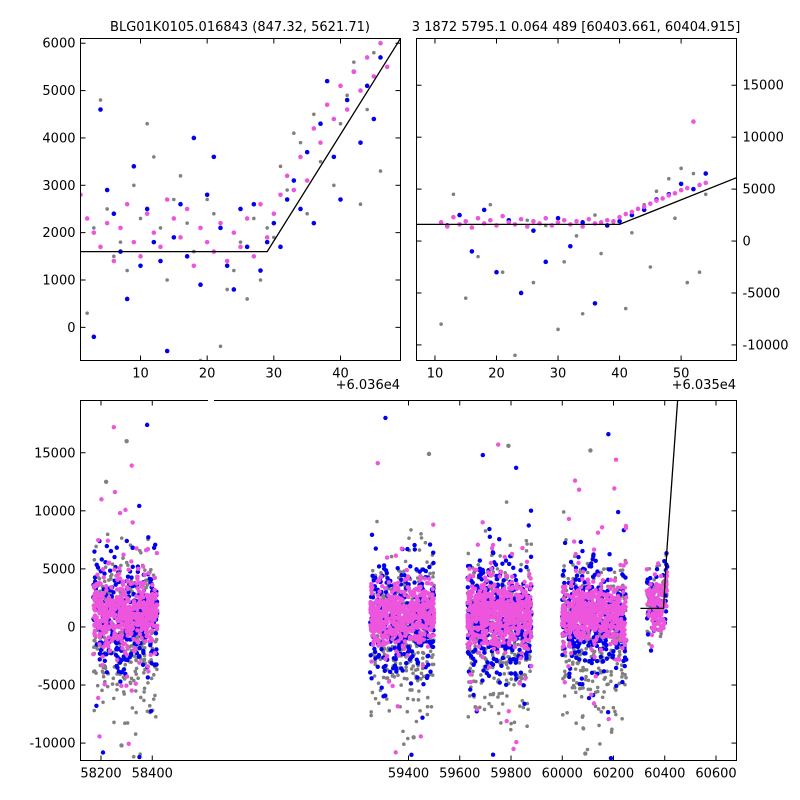 This screenshot has width=800, height=800. I want to click on y-tick-label: 10000, so click(763, 138).